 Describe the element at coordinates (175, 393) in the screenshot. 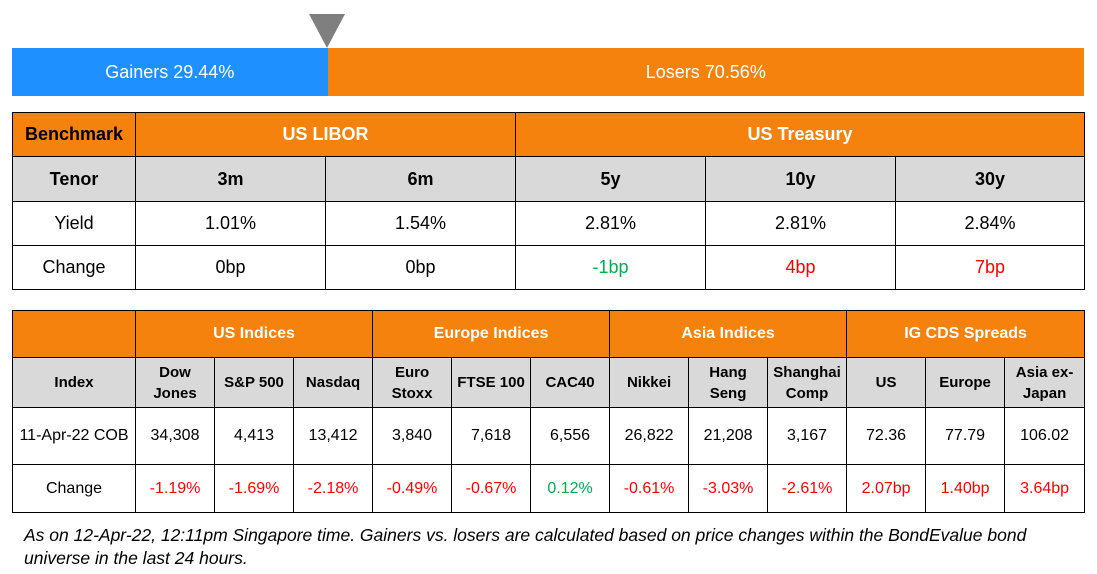

I see `column-header-line: Jones` at that location.